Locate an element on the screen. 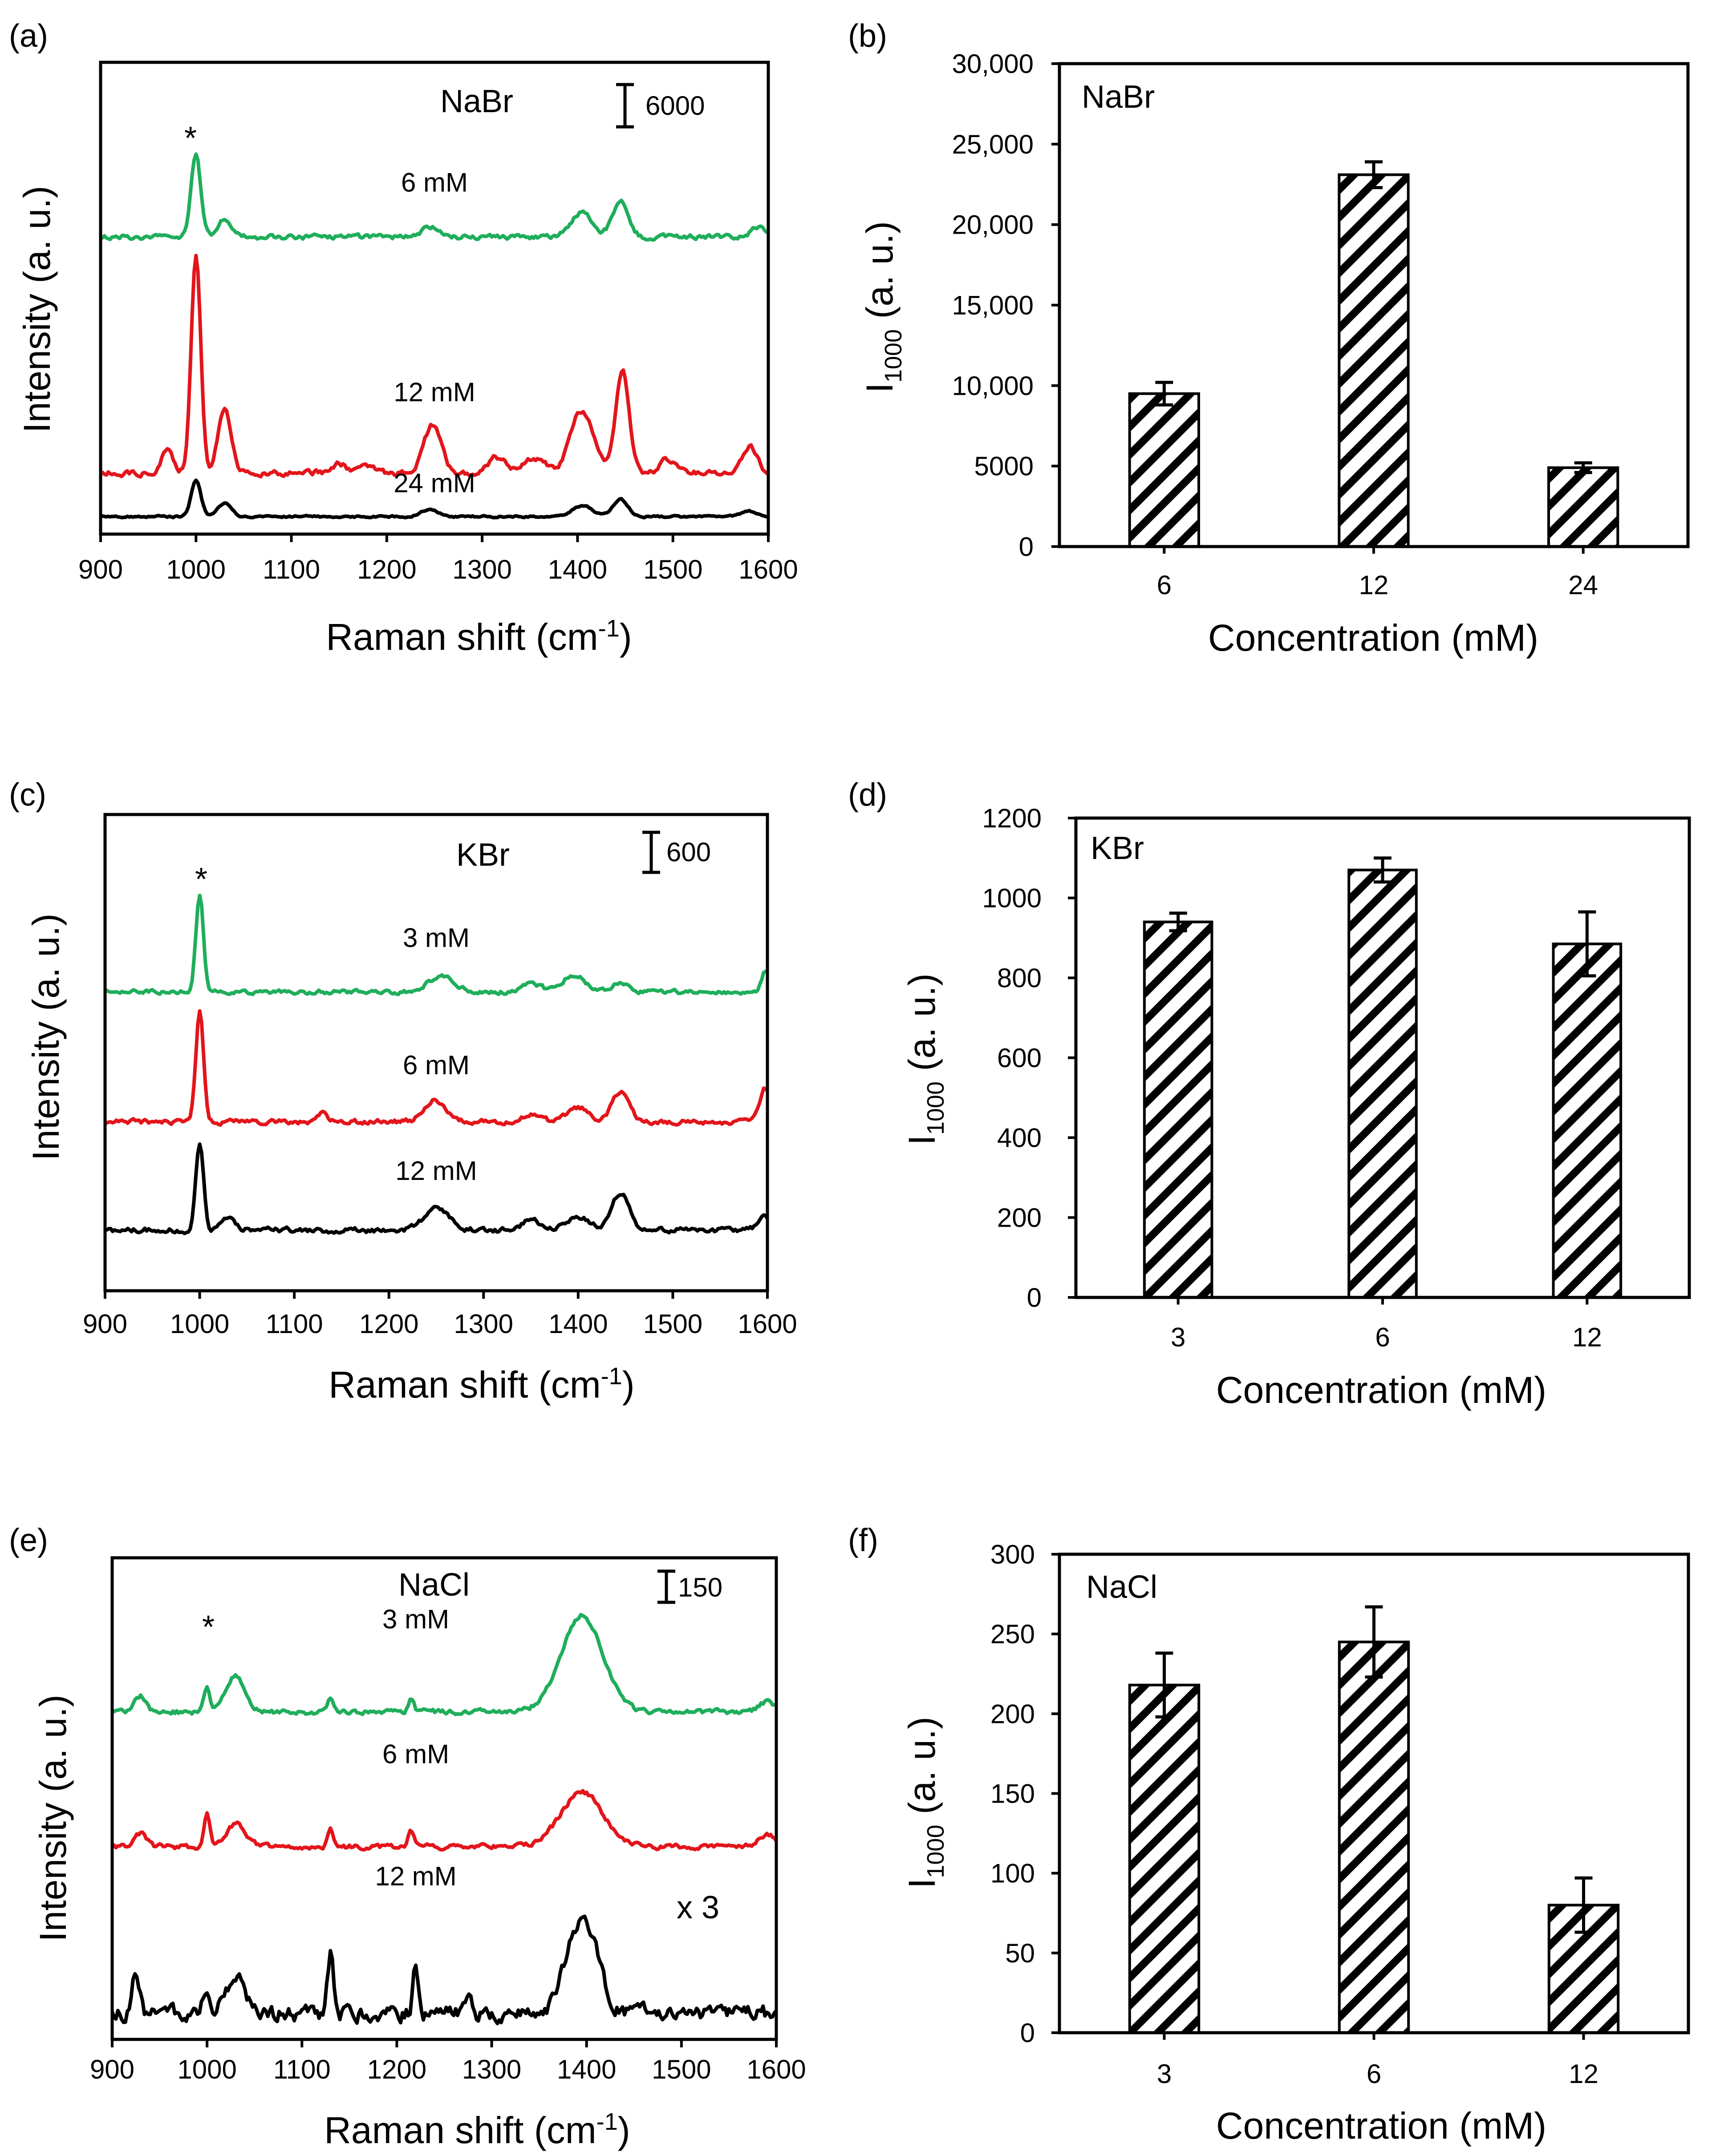 The image size is (1712, 2156). panel-b-label: (b) is located at coordinates (868, 36).